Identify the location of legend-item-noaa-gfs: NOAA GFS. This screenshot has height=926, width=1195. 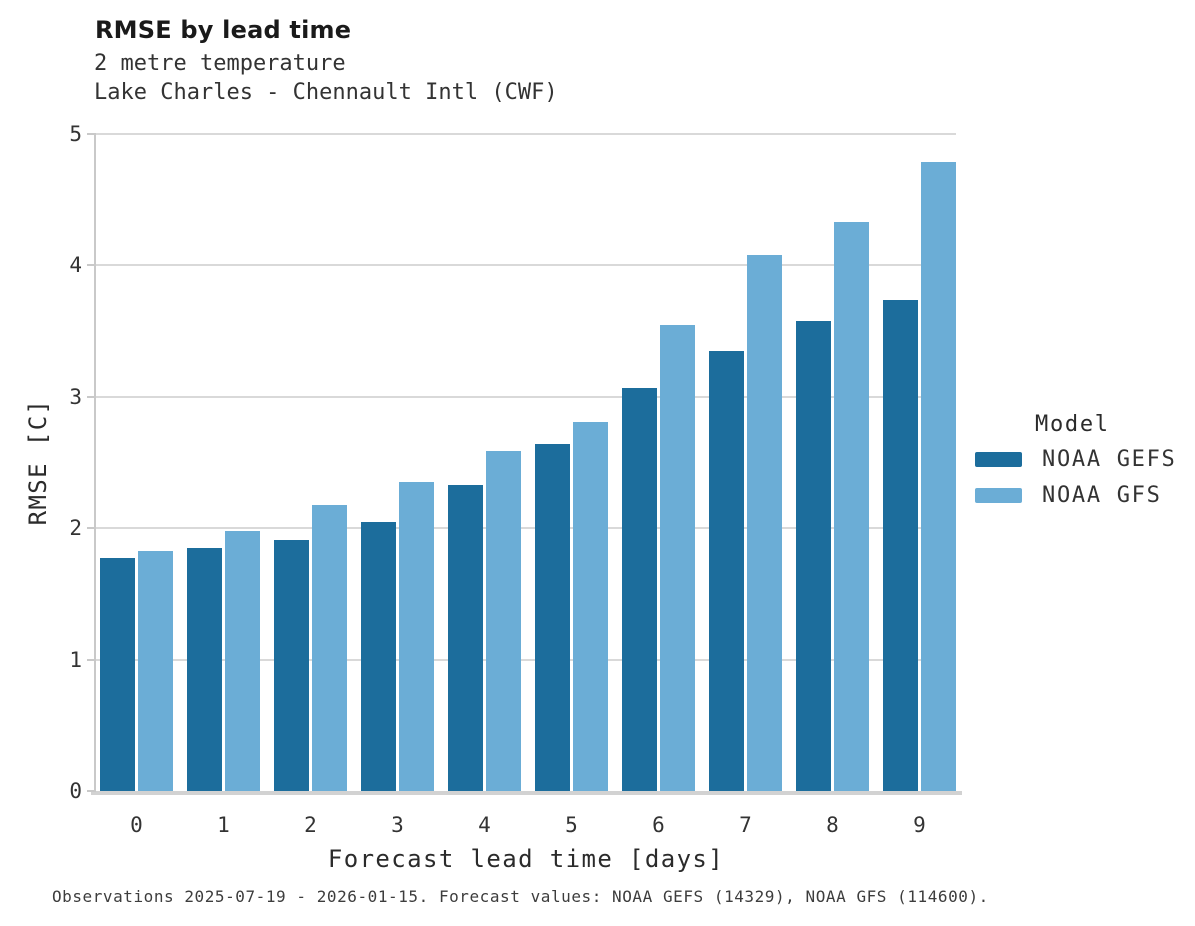
(1080, 495).